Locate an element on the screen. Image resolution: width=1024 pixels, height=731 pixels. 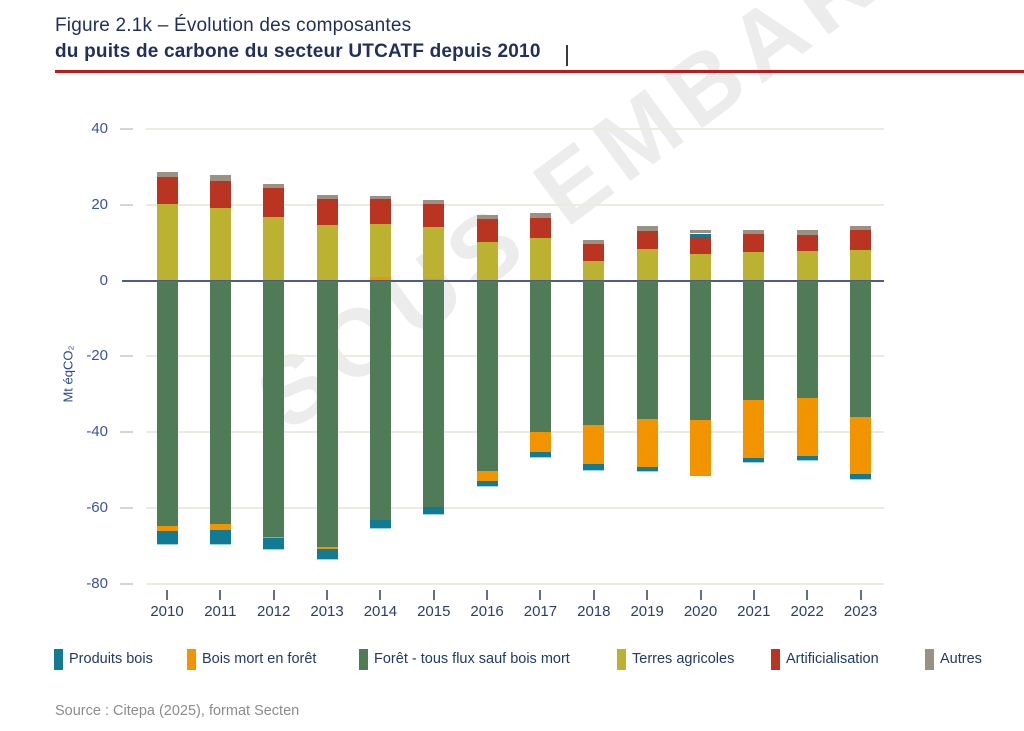
zero-axis-line is located at coordinates (503, 280).